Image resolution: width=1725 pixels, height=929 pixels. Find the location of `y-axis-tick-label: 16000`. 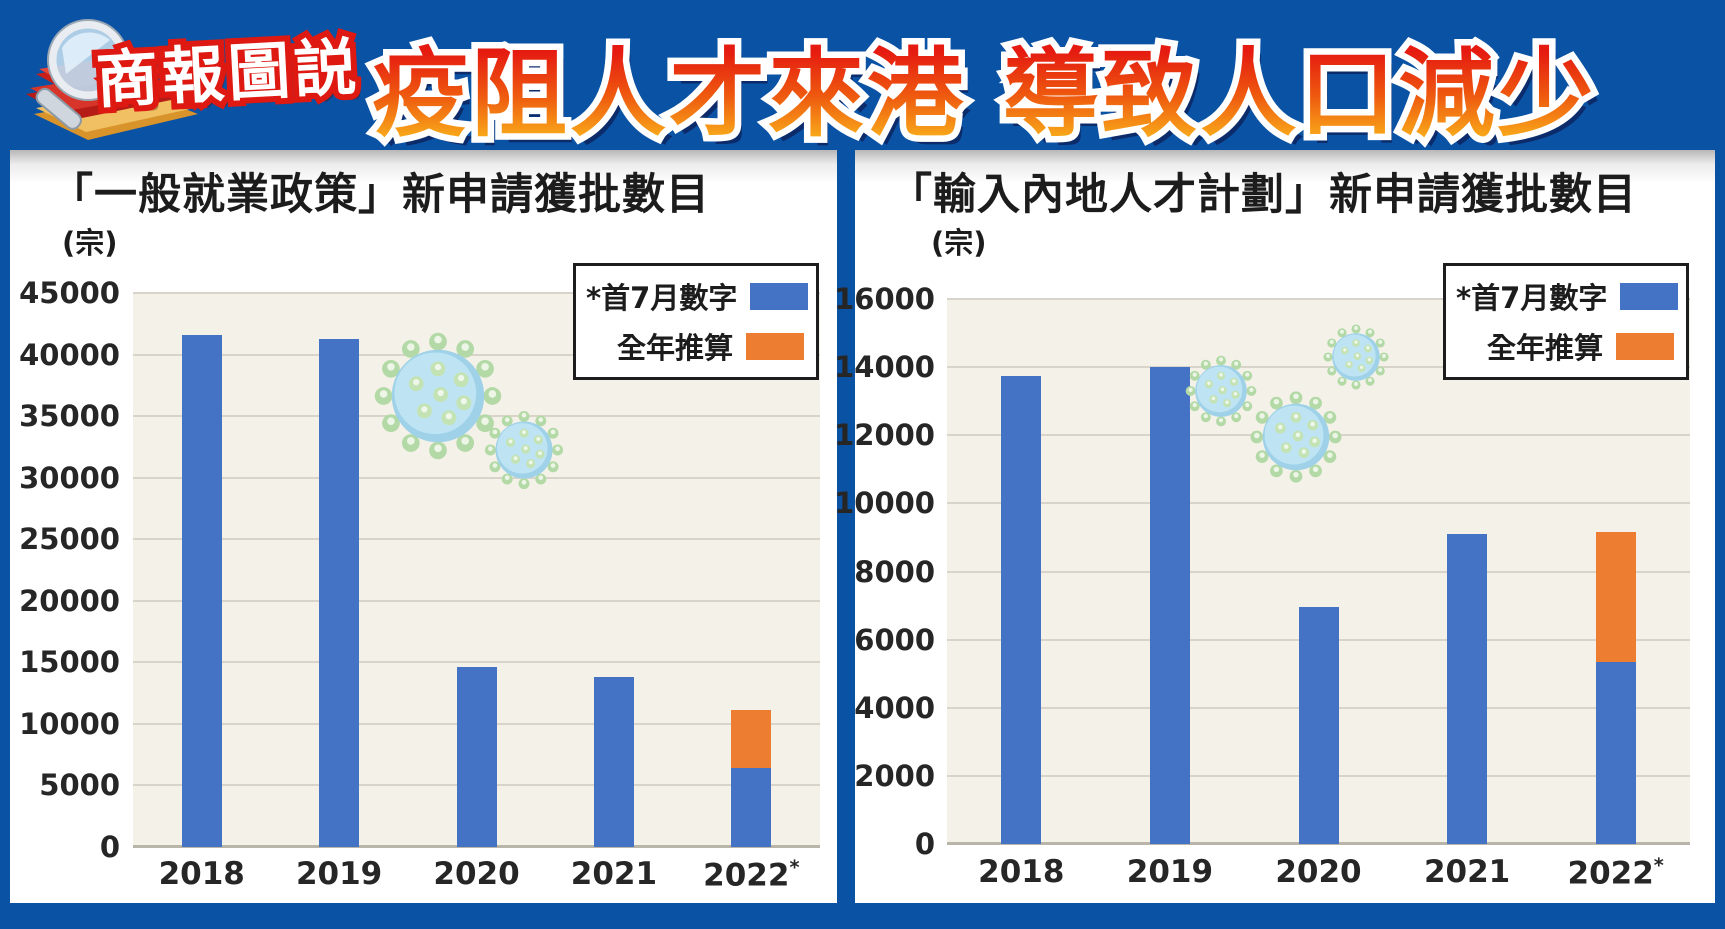

y-axis-tick-label: 16000 is located at coordinates (884, 299).